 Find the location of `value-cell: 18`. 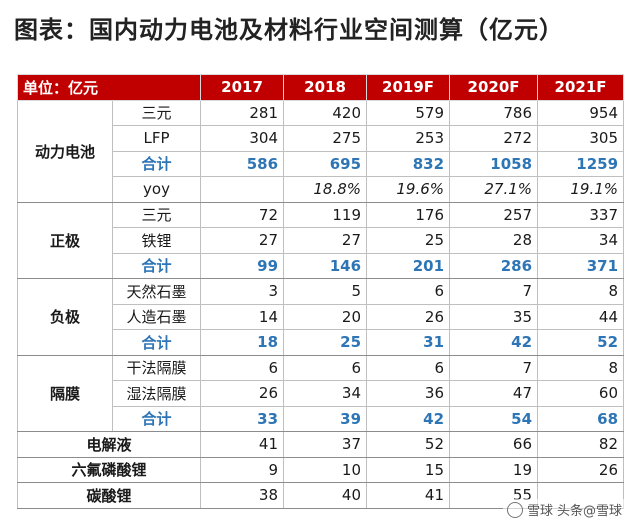

value-cell: 18 is located at coordinates (242, 342).